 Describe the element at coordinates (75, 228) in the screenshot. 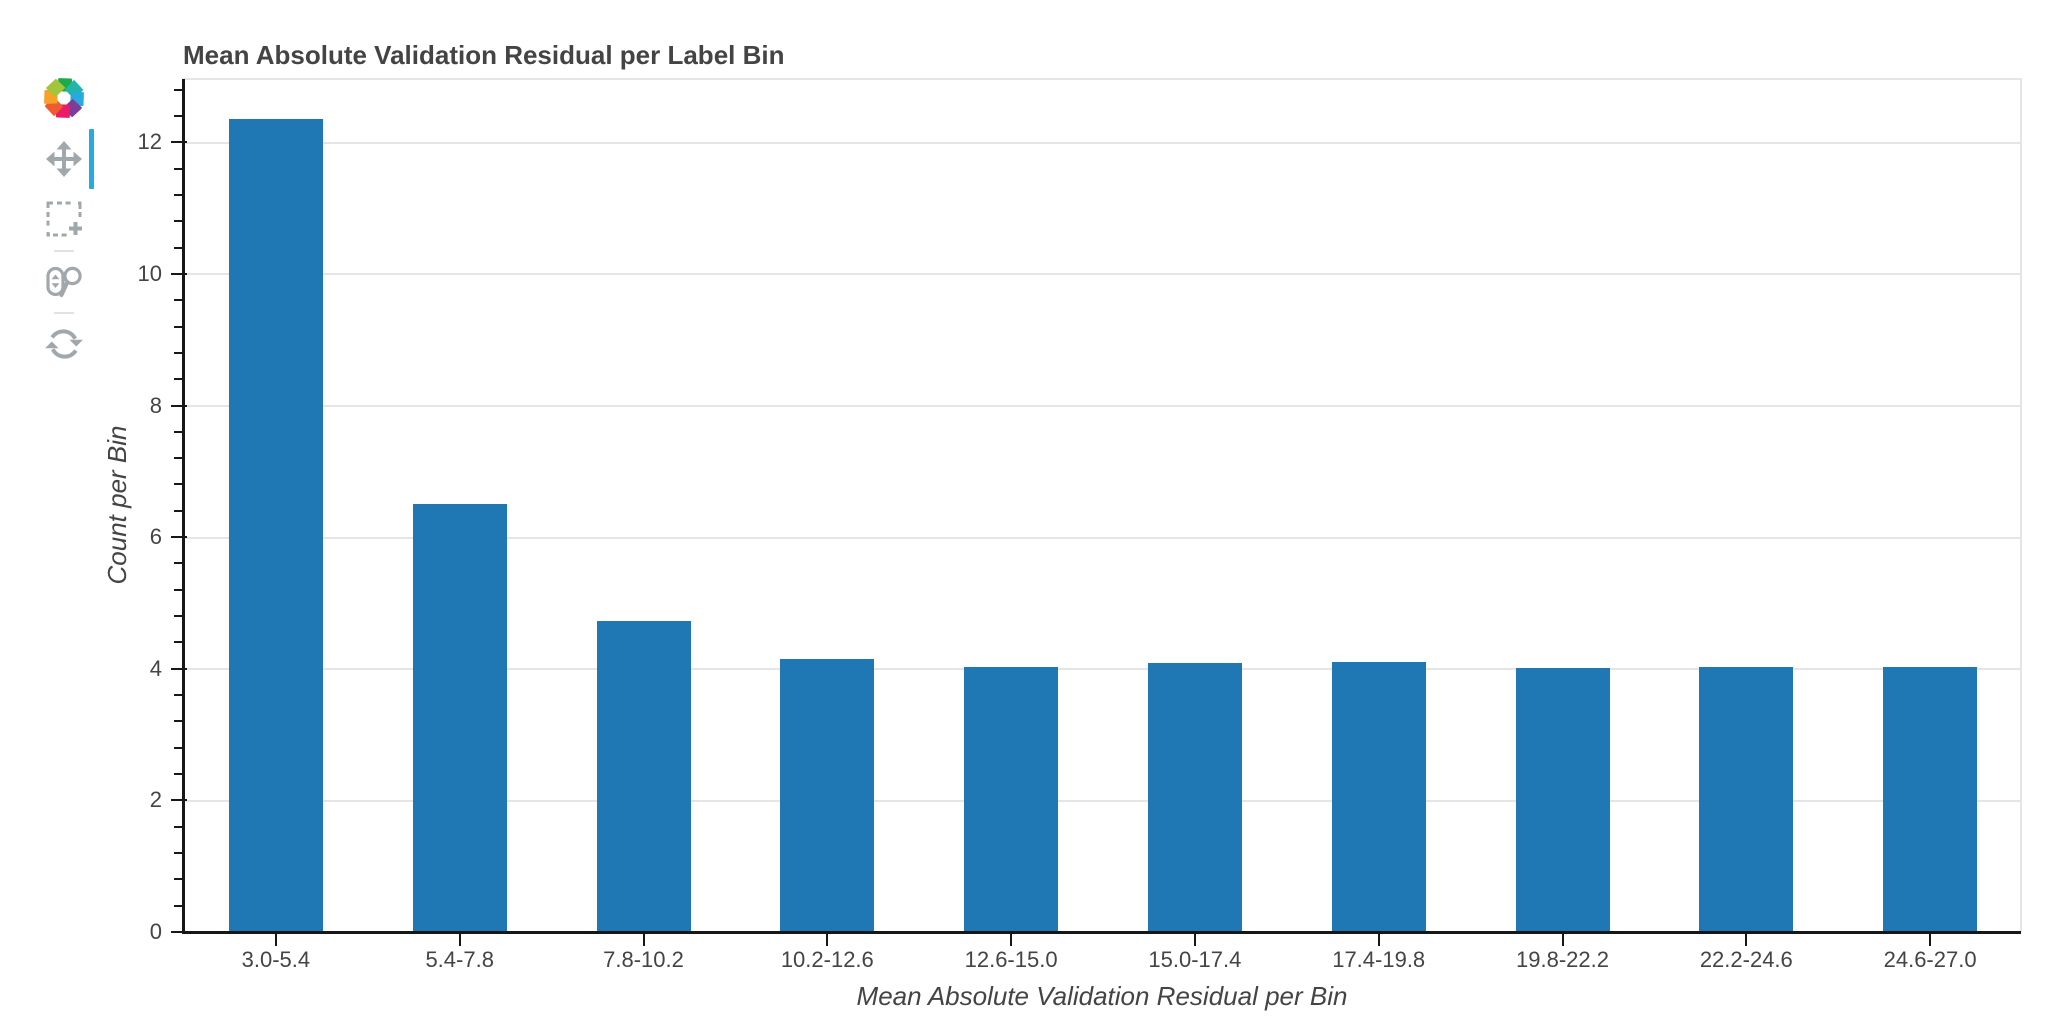

I see `plus-glyph` at that location.